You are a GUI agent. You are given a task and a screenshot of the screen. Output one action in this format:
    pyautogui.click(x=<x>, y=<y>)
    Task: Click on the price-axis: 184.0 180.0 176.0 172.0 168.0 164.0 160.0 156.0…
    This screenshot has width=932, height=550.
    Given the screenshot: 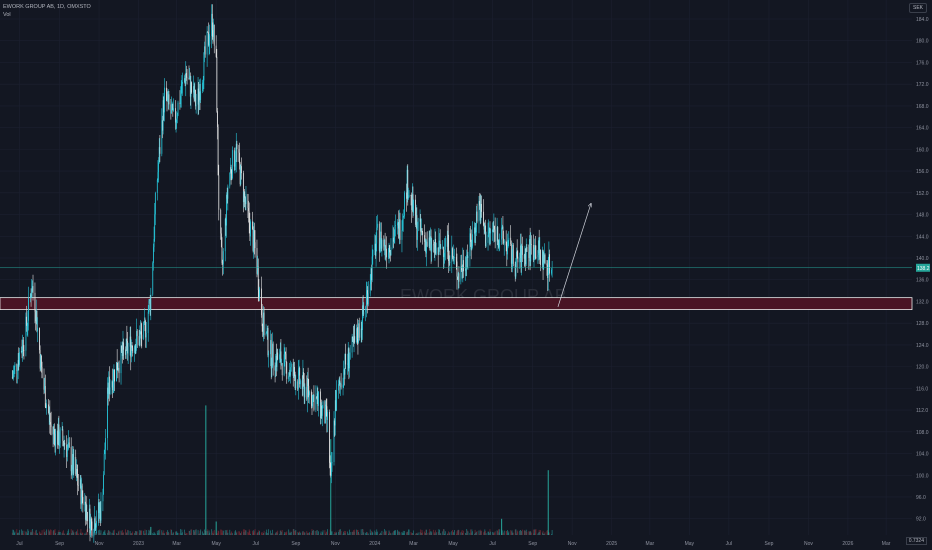 What is the action you would take?
    pyautogui.click(x=922, y=270)
    